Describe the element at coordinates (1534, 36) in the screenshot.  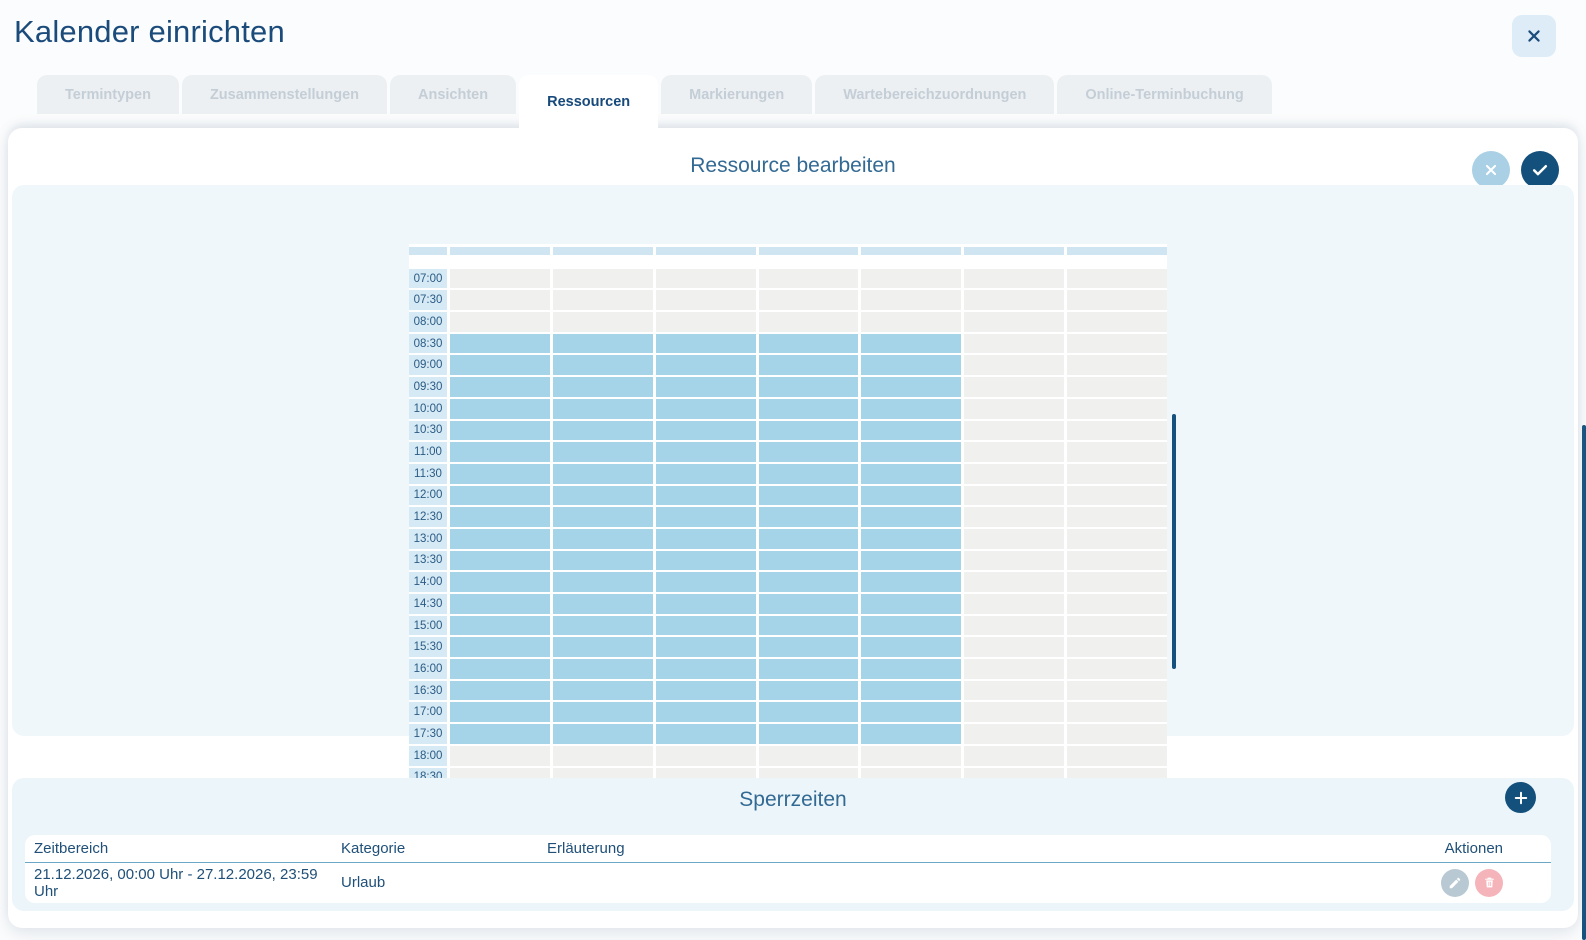
I see `window-close-button` at that location.